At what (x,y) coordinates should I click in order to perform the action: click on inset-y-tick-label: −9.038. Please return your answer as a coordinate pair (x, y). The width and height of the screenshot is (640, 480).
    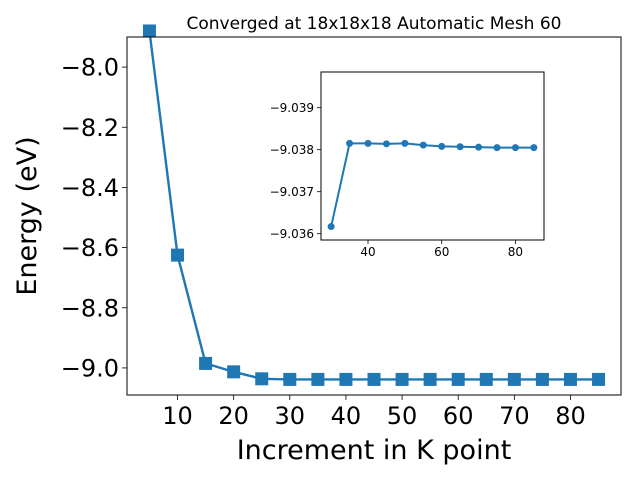
    Looking at the image, I should click on (292, 150).